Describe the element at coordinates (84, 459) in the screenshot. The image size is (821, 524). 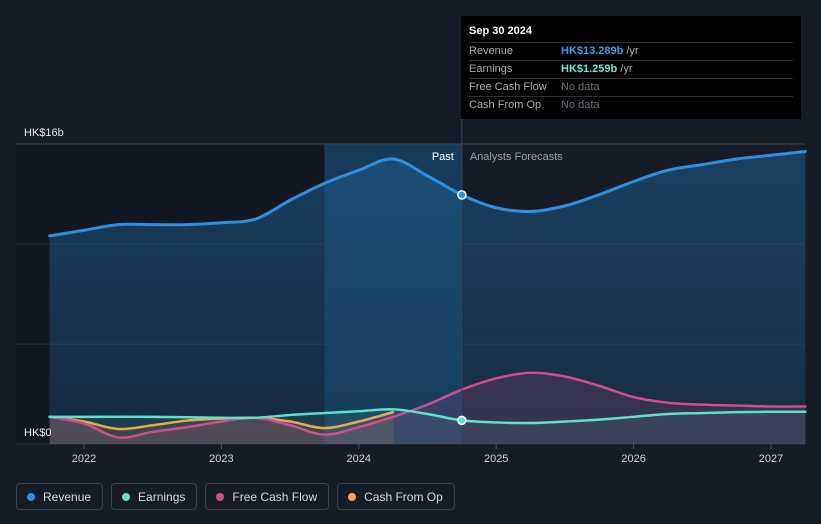
I see `x-tick-label: 2022` at that location.